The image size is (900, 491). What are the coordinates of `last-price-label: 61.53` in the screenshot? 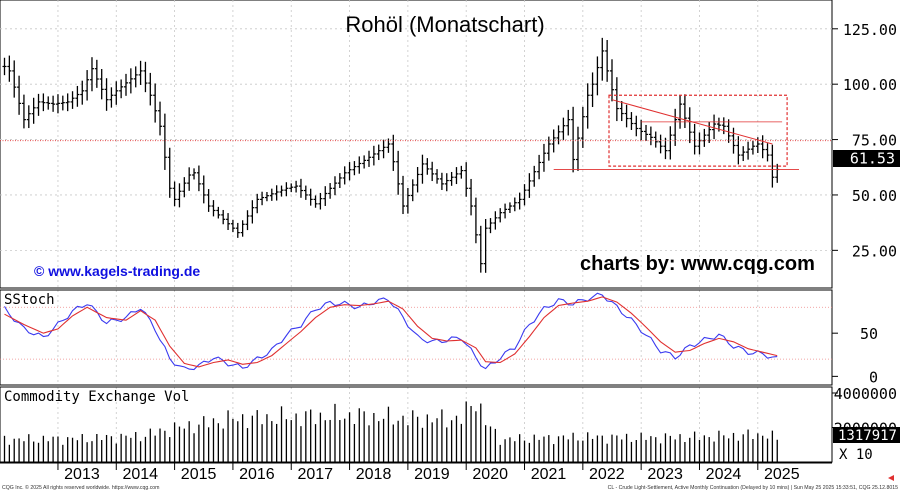 It's located at (872, 159).